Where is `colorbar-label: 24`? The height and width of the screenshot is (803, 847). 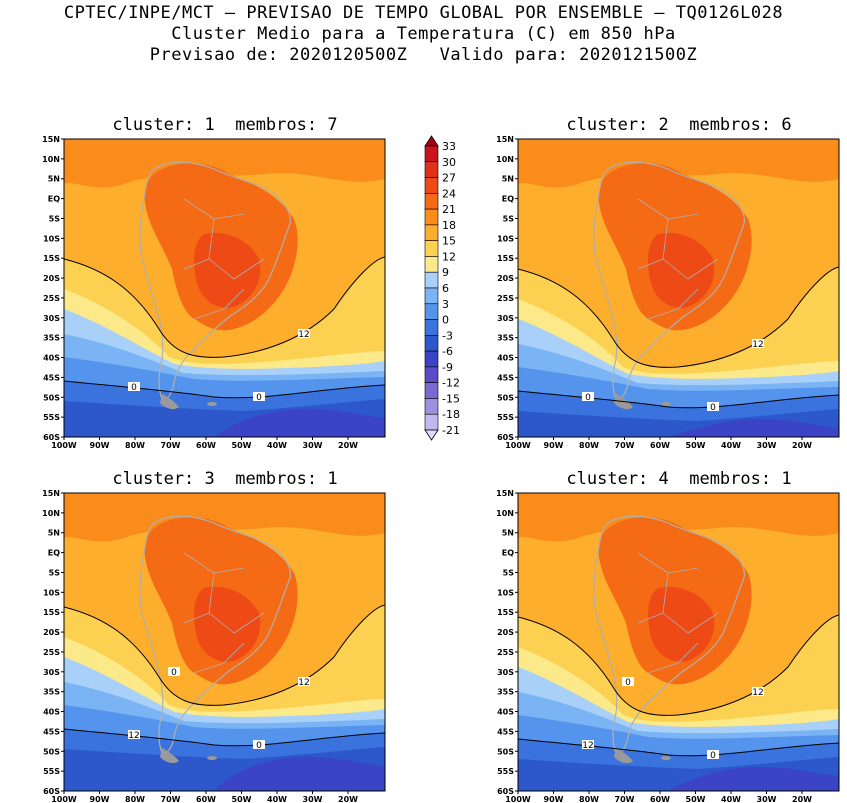 colorbar-label: 24 is located at coordinates (449, 193).